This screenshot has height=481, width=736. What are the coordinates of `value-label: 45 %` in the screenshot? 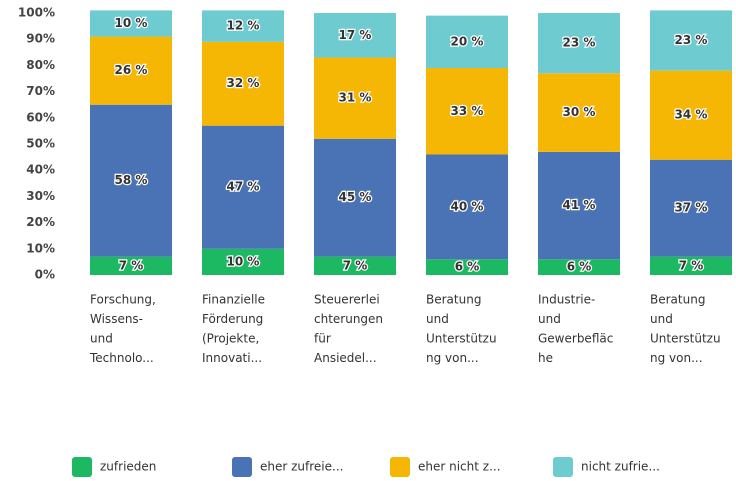 It's located at (355, 197).